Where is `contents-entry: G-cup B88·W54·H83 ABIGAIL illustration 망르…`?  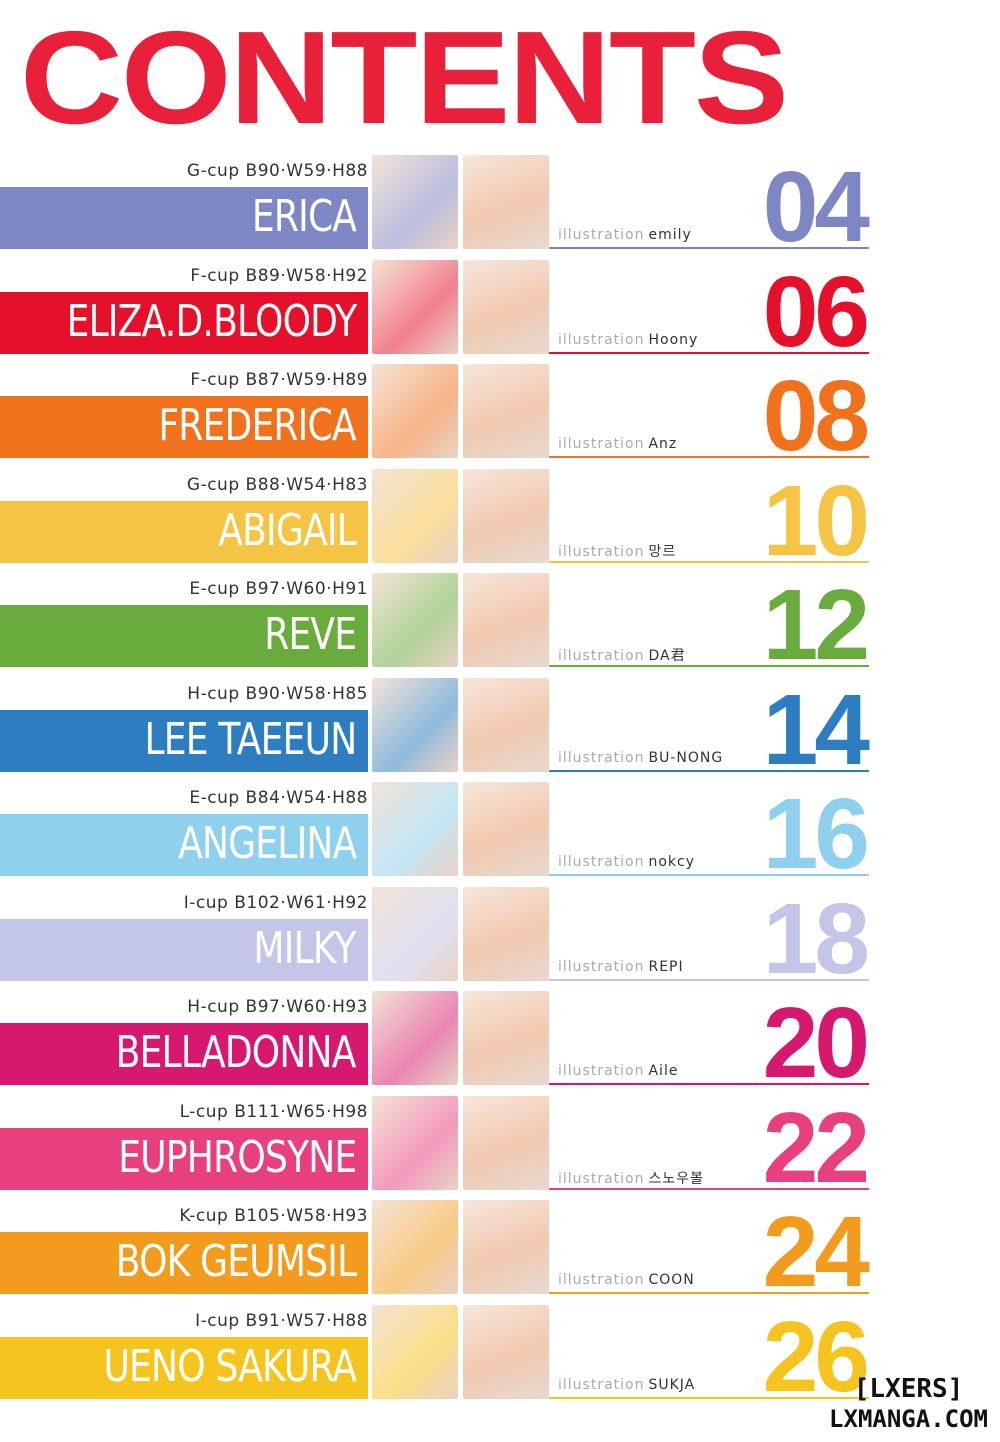
contents-entry: G-cup B88·W54·H83 ABIGAIL illustration 망르… is located at coordinates (435, 519).